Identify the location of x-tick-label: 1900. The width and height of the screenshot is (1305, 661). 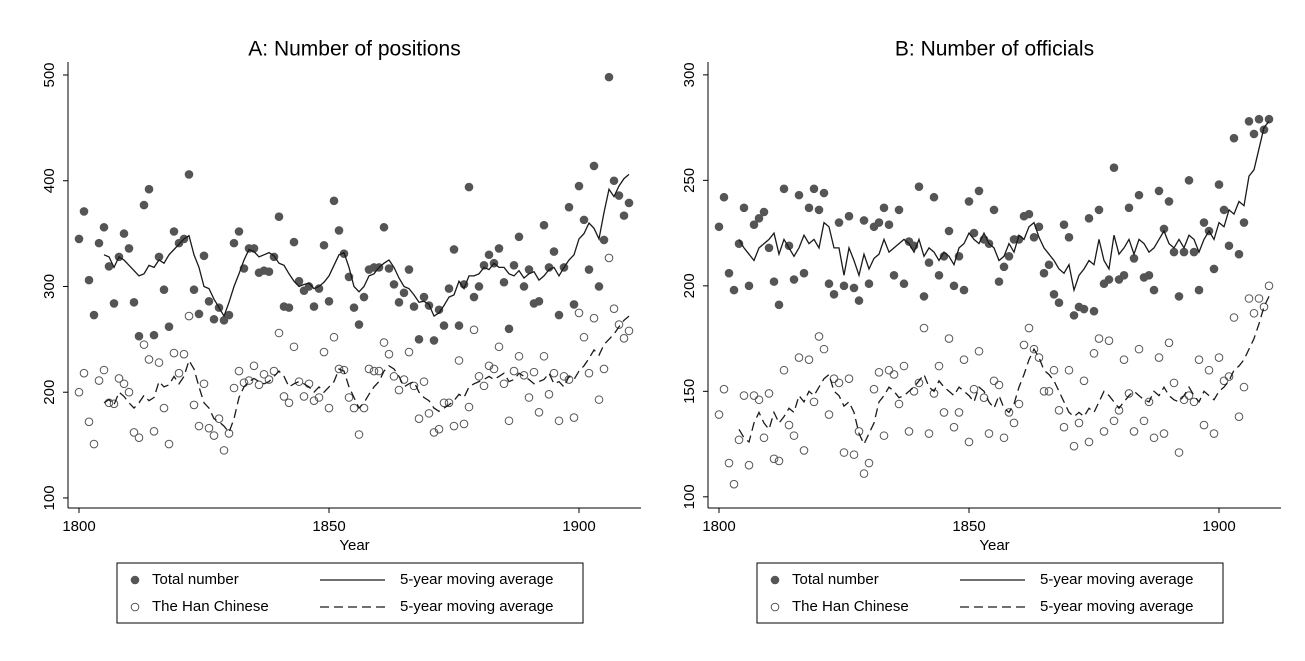
(578, 526).